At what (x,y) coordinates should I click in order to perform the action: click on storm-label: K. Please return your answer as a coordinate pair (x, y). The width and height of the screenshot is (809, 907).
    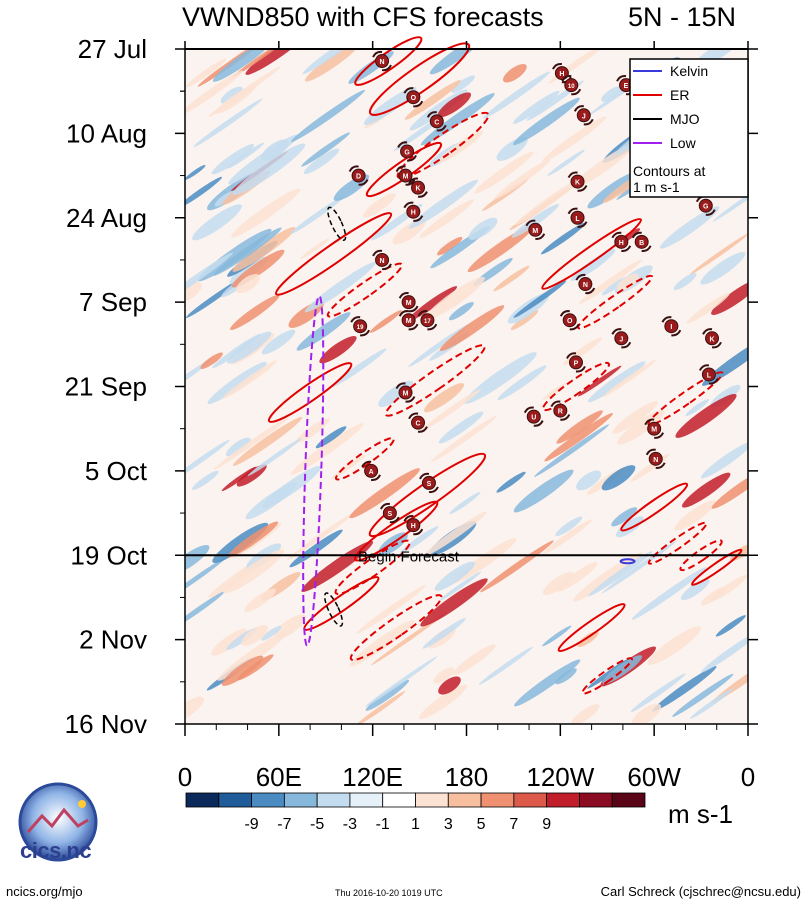
    Looking at the image, I should click on (417, 189).